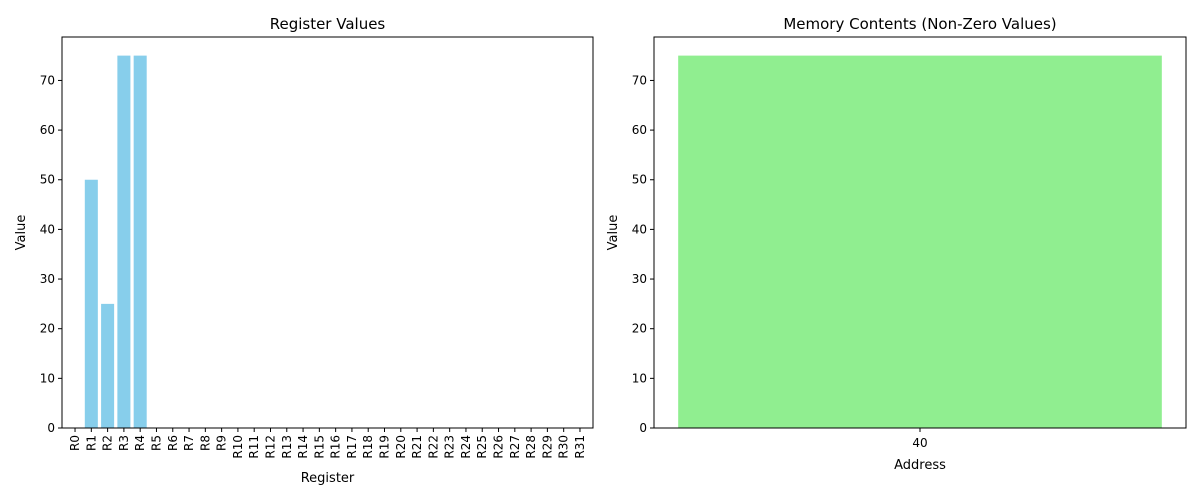 The height and width of the screenshot is (500, 1200). I want to click on x-tick-label: R20, so click(401, 447).